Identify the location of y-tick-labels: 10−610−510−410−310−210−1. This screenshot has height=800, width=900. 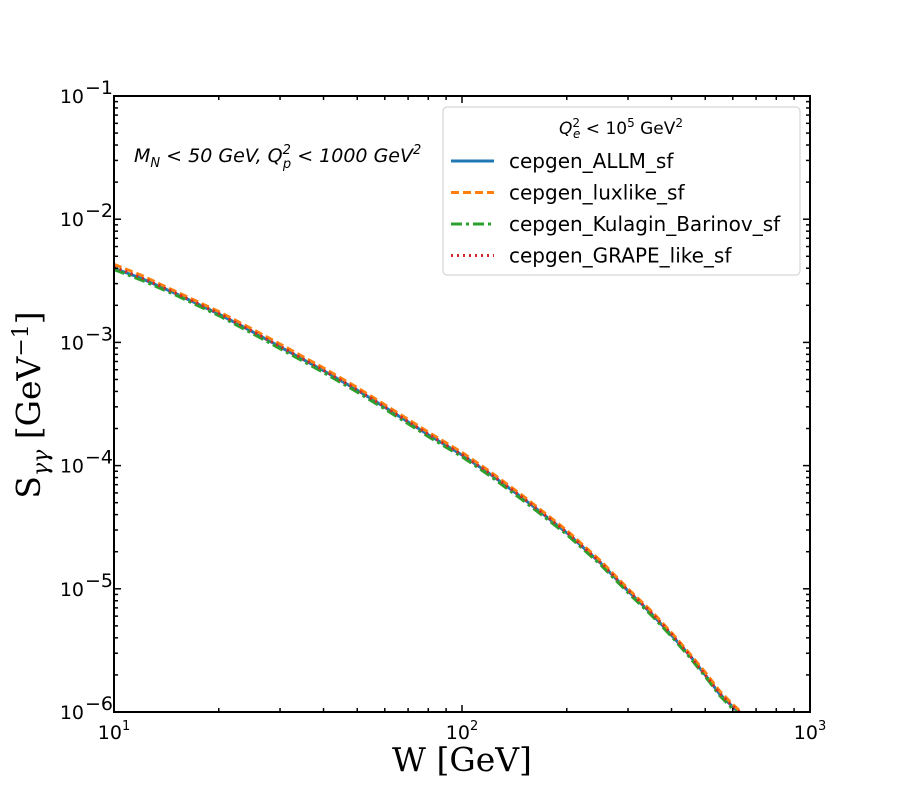
(86, 400).